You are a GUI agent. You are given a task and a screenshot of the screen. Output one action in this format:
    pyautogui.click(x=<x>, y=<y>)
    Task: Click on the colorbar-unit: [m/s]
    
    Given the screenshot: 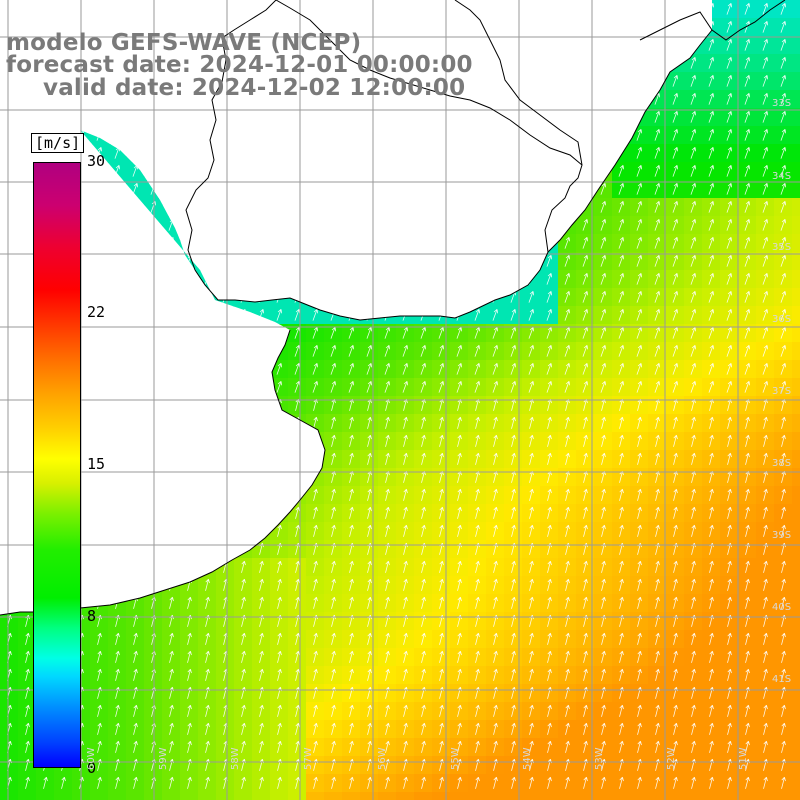 What is the action you would take?
    pyautogui.click(x=58, y=143)
    